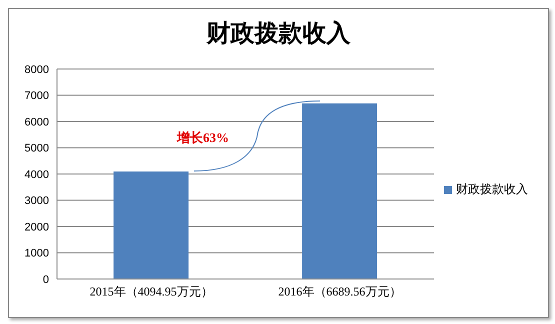 The width and height of the screenshot is (555, 324). What do you see at coordinates (151, 291) in the screenshot?
I see `x-tick-label: 2015年（4094.95万元）` at bounding box center [151, 291].